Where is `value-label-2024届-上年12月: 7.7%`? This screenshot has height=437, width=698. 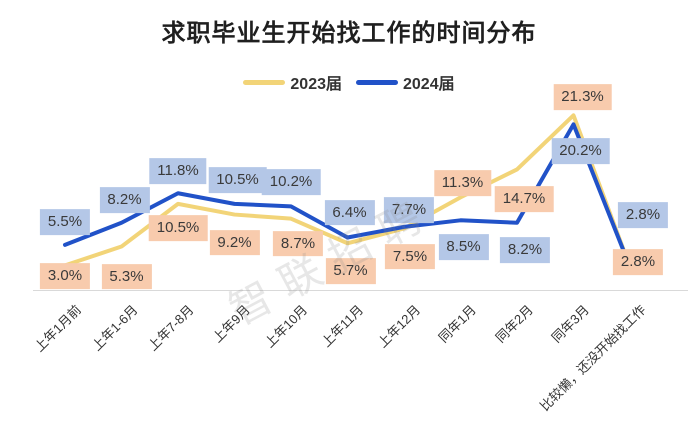 value-label-2024届-上年12月: 7.7% is located at coordinates (409, 209).